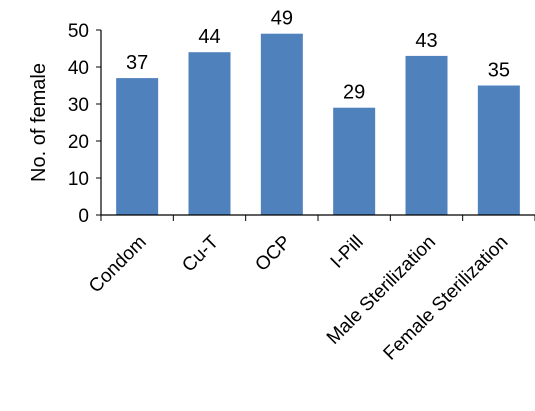 The width and height of the screenshot is (535, 411). What do you see at coordinates (347, 252) in the screenshot?
I see `x-category-label: I-Pill` at bounding box center [347, 252].